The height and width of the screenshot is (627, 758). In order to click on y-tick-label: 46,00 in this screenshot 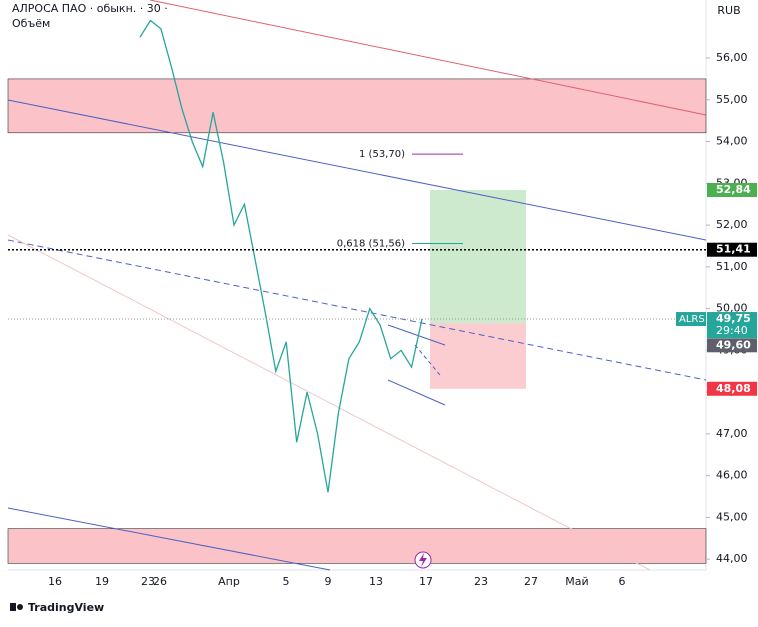, I will do `click(732, 475)`.